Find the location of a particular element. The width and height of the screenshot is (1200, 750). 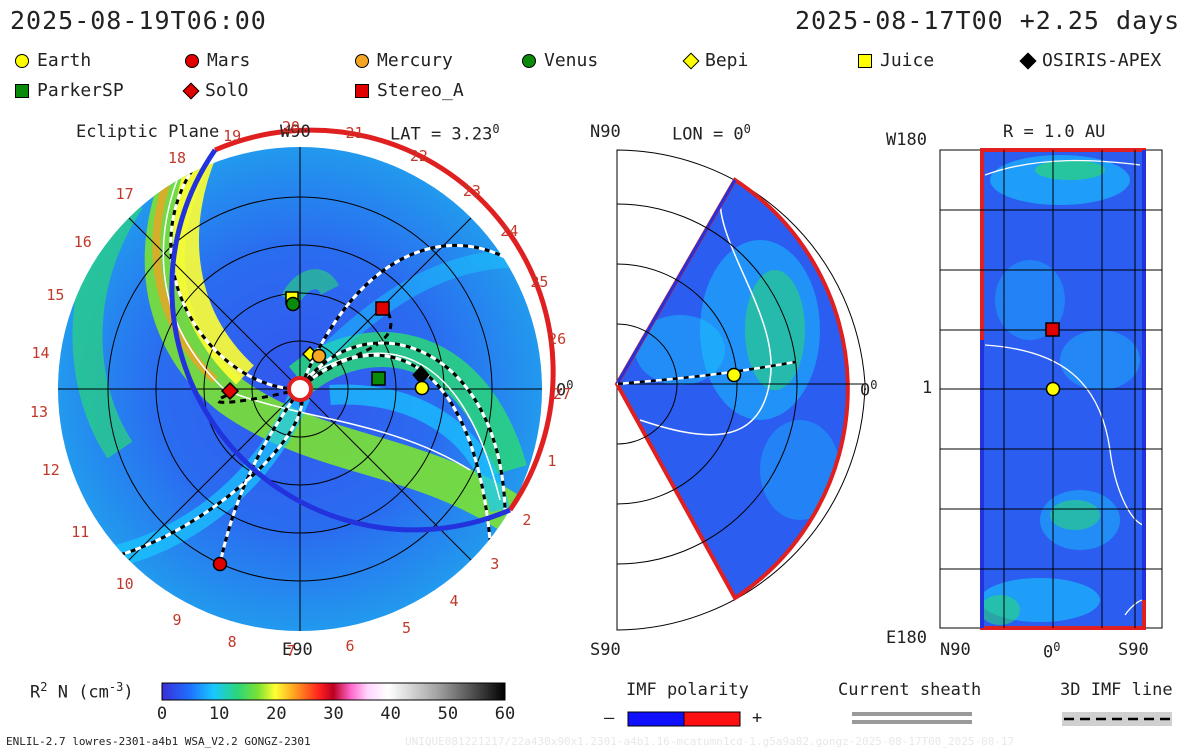

colorbar-tick-label: 50 is located at coordinates (448, 714).